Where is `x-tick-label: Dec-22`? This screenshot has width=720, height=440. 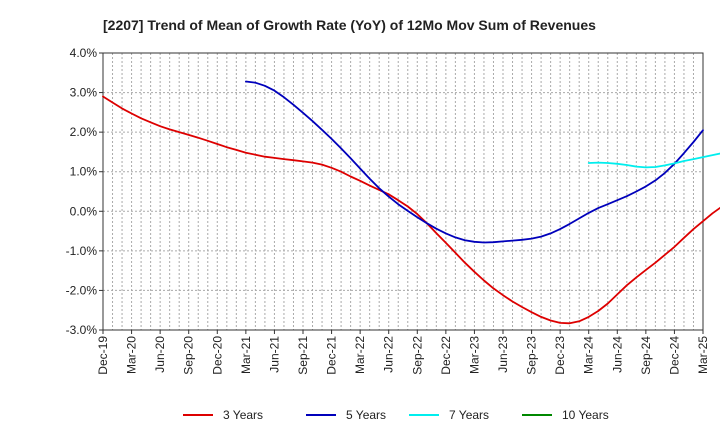 x-tick-label: Dec-22 is located at coordinates (446, 355).